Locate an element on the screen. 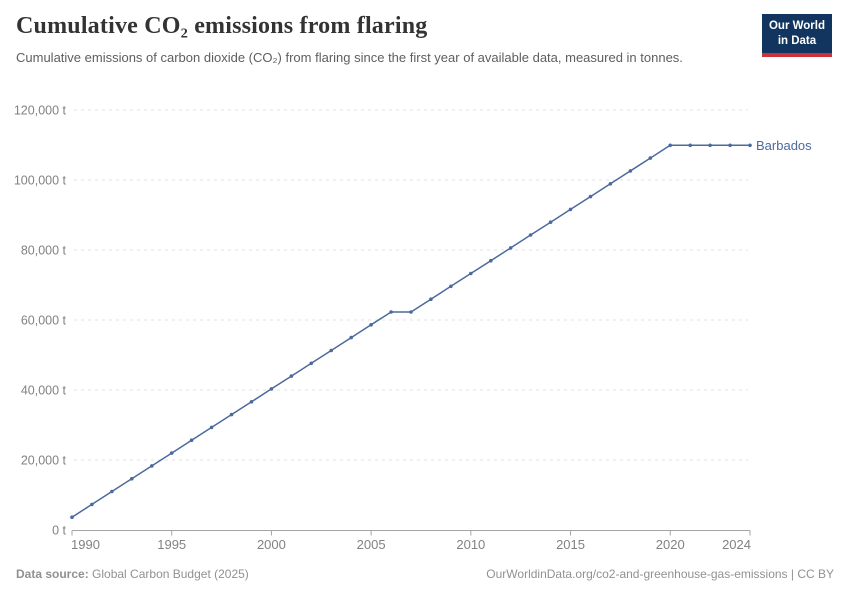  y-tick-label: 120,000 t is located at coordinates (40, 111).